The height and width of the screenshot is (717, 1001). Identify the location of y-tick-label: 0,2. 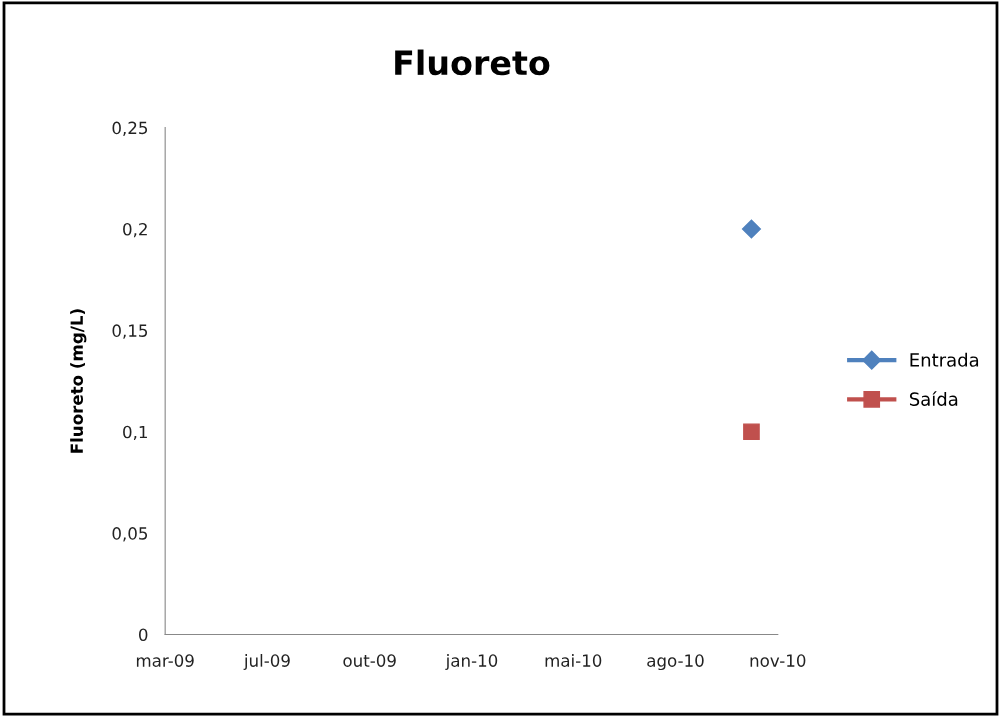
(135, 230).